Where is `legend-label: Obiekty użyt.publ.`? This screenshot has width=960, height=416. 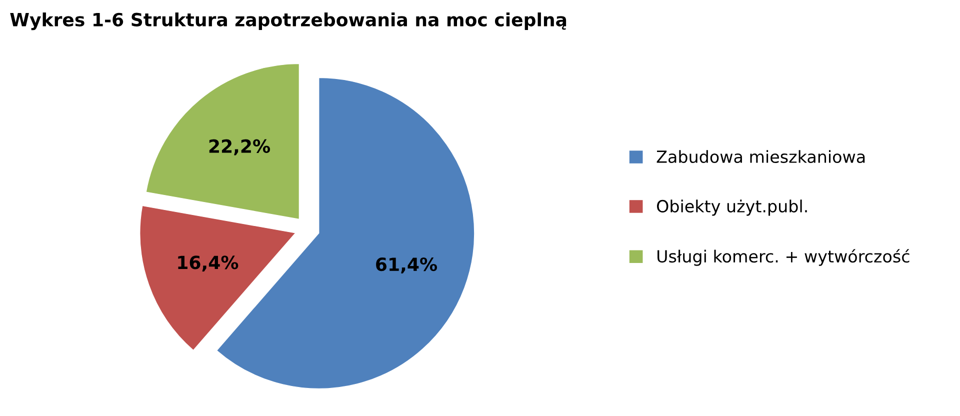
legend-label: Obiekty użyt.publ. is located at coordinates (732, 208).